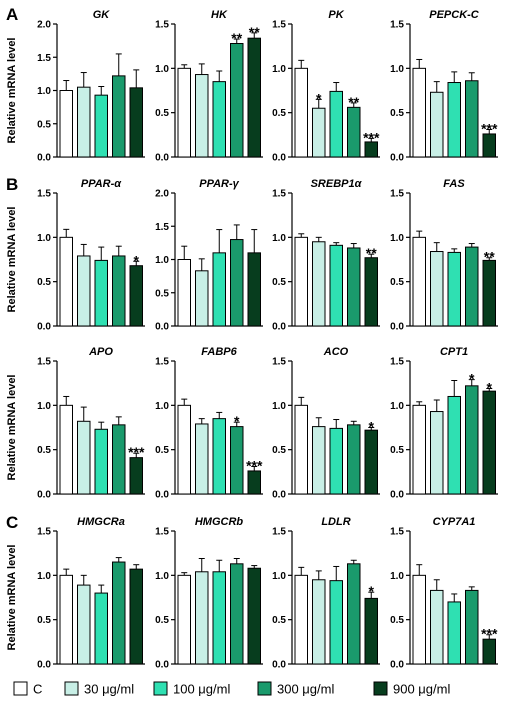 This screenshot has height=709, width=514. What do you see at coordinates (219, 184) in the screenshot?
I see `chart-title: PPAR-γ` at bounding box center [219, 184].